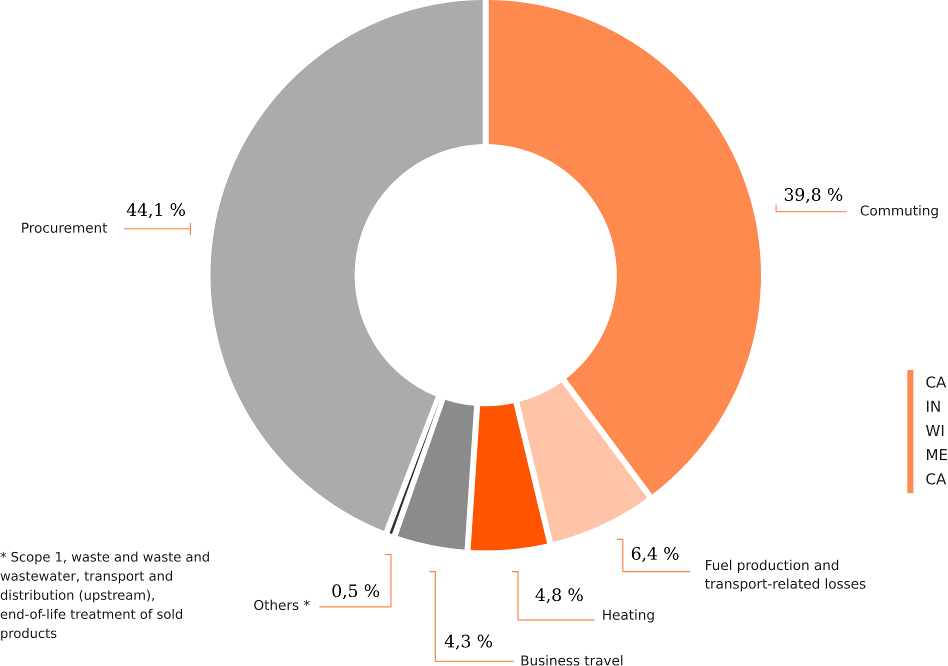 This screenshot has height=666, width=948. Describe the element at coordinates (65, 228) in the screenshot. I see `slice-label: Procurement` at that location.